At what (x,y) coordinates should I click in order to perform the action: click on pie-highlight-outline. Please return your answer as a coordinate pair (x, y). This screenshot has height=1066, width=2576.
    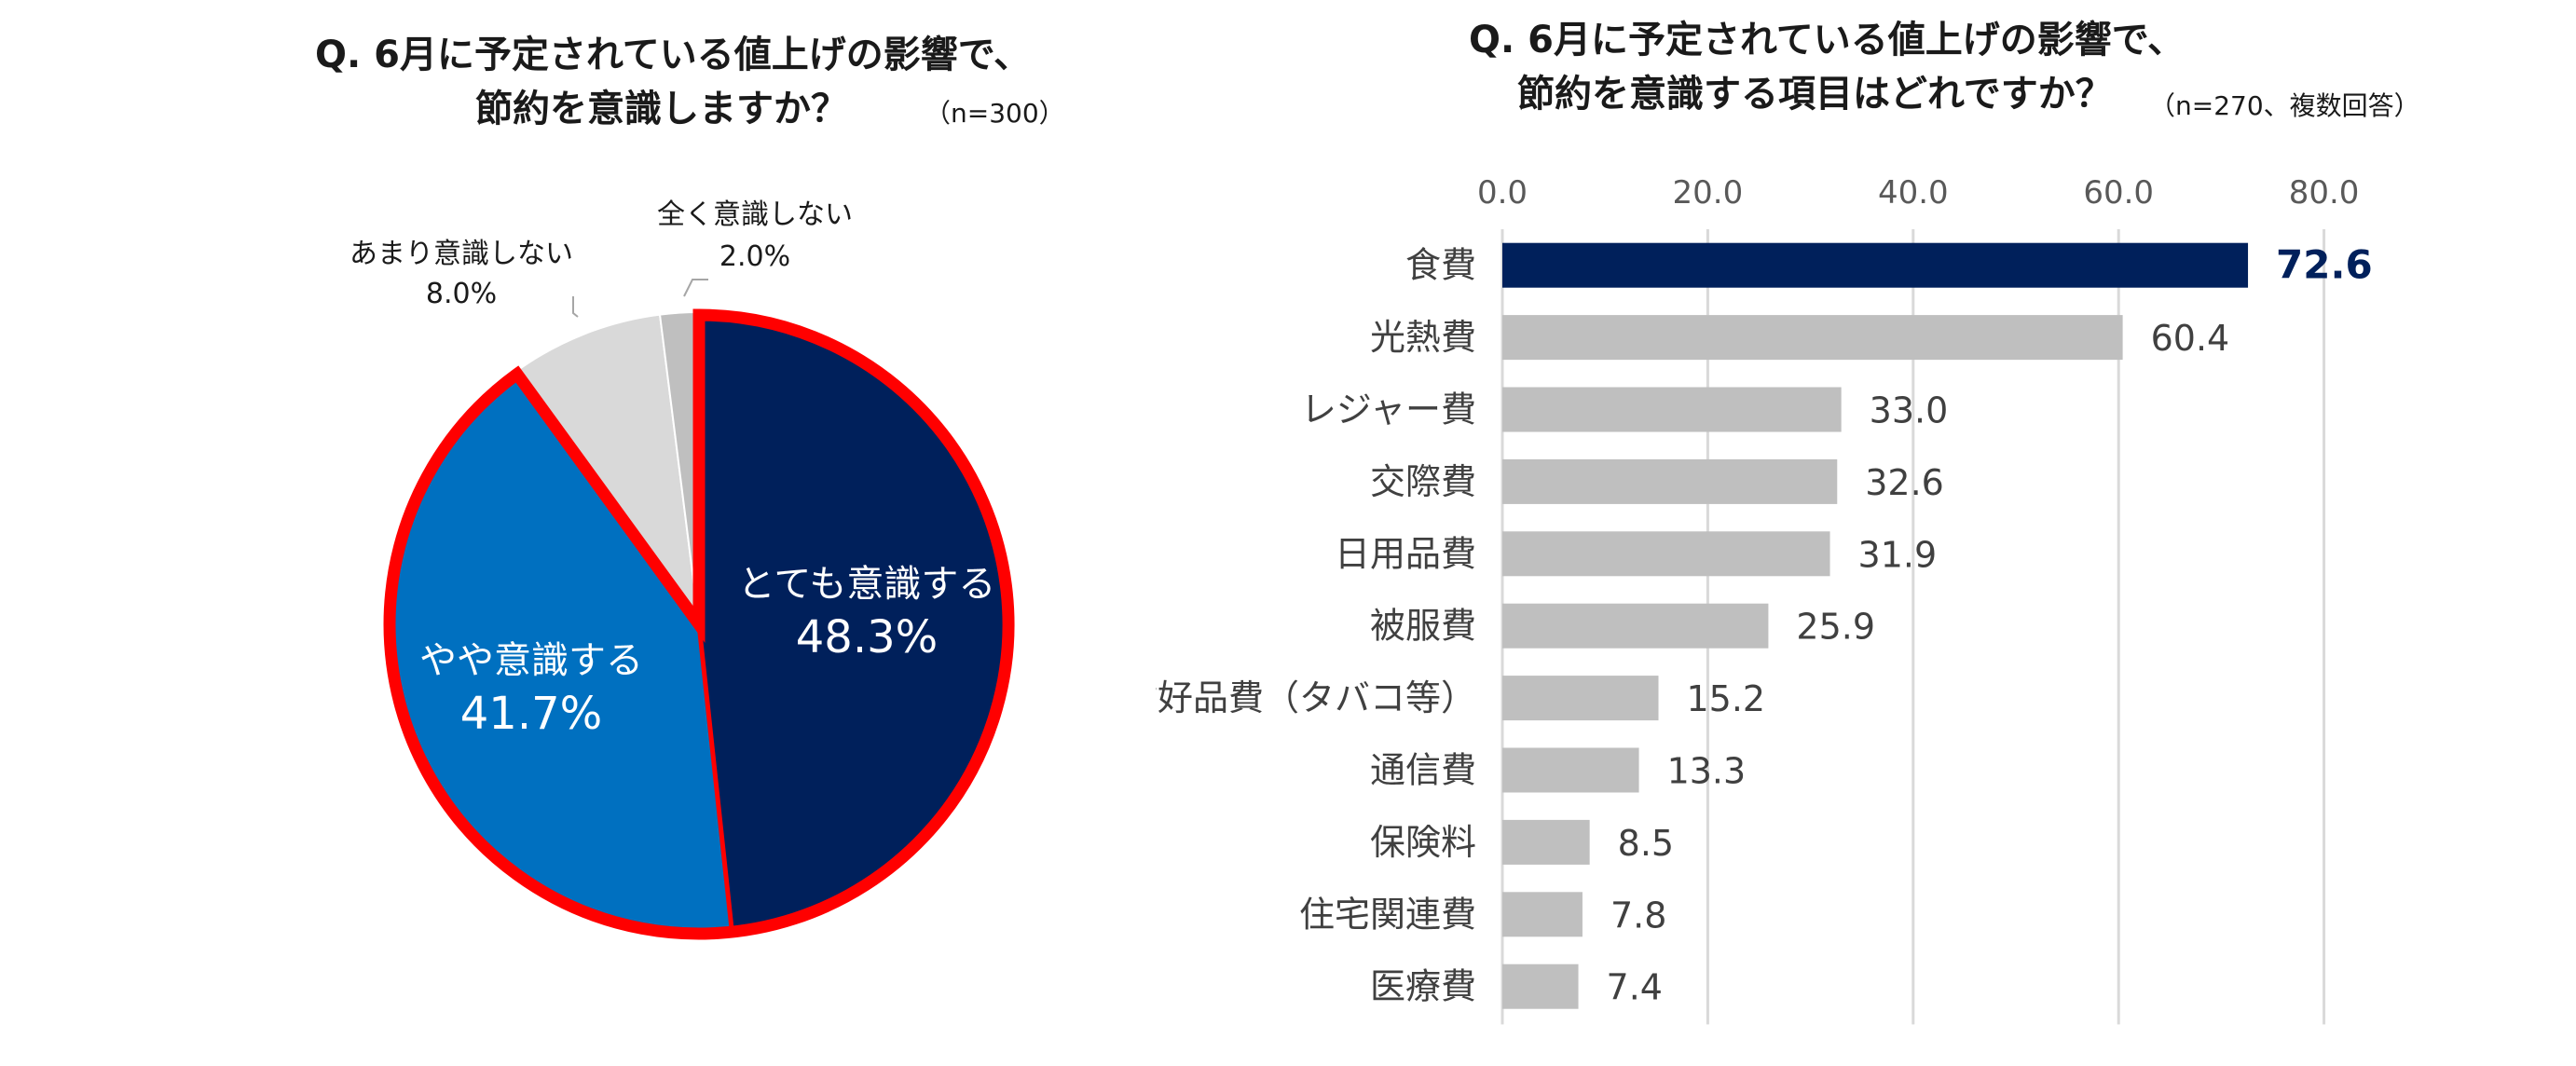
    Looking at the image, I should click on (699, 624).